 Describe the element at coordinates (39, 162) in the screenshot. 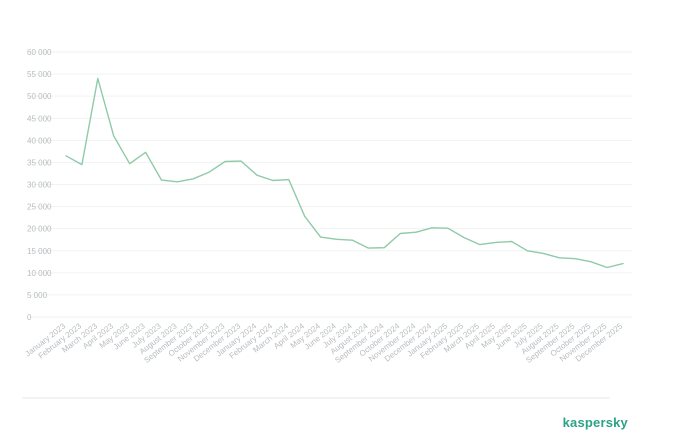

I see `y-tick-label: 35 000` at that location.